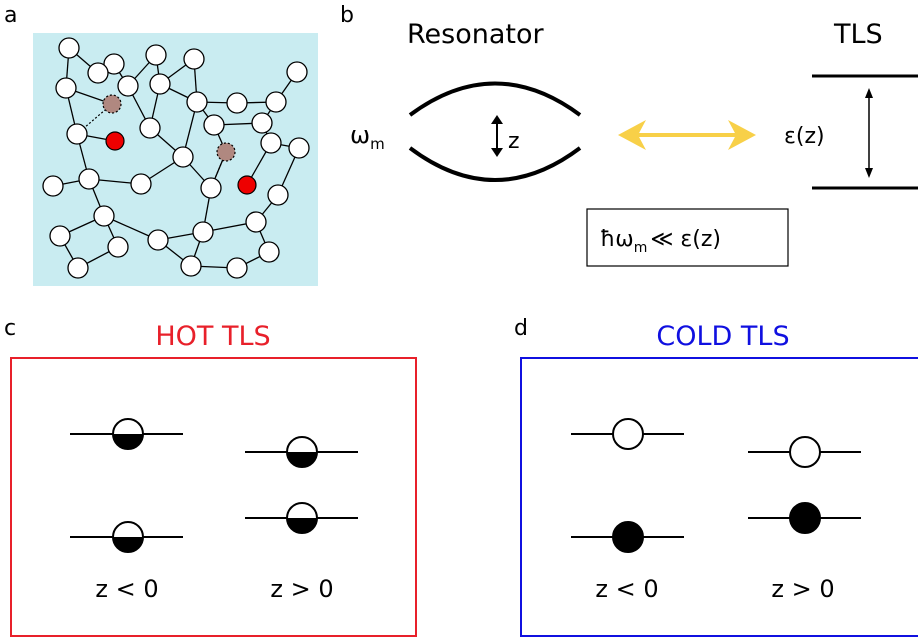  What do you see at coordinates (497, 119) in the screenshot?
I see `z-arrow-up-icon` at bounding box center [497, 119].